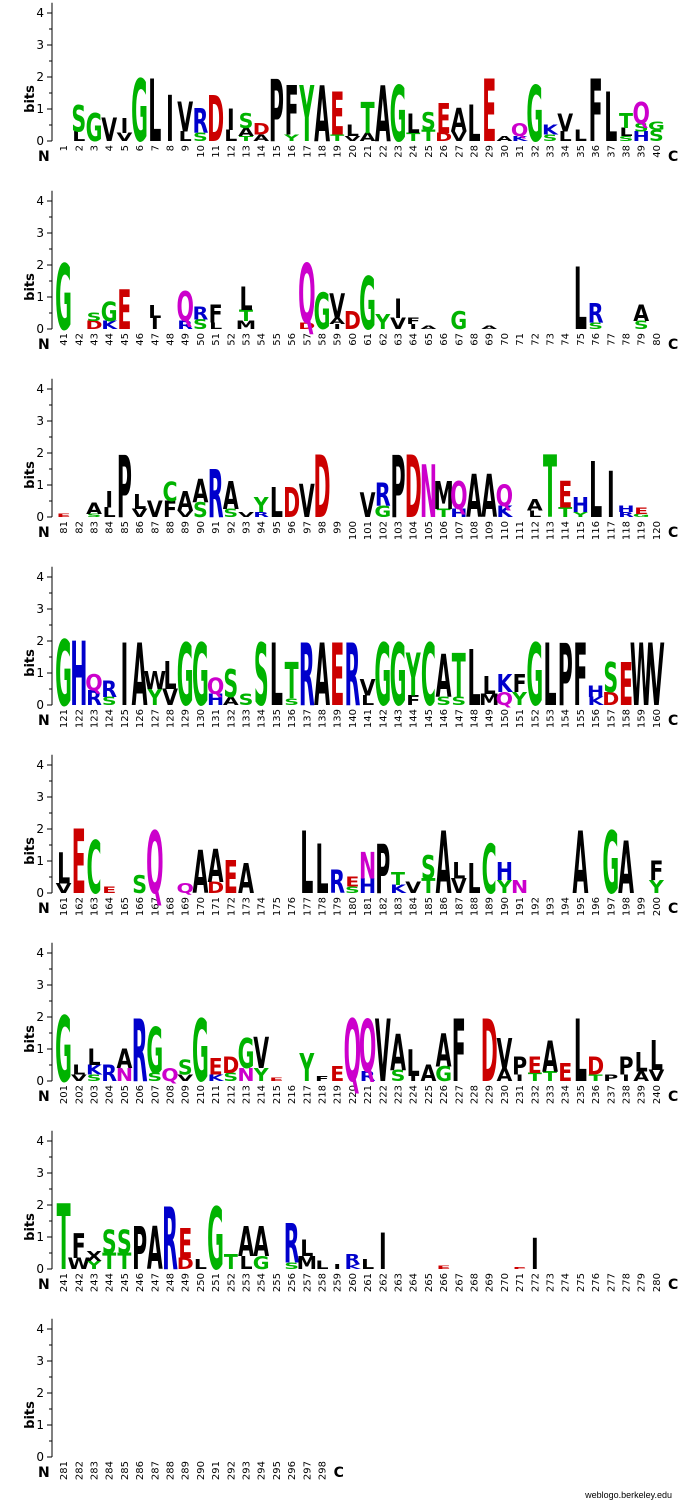 The width and height of the screenshot is (680, 1504). I want to click on position-label: 224, so click(414, 1094).